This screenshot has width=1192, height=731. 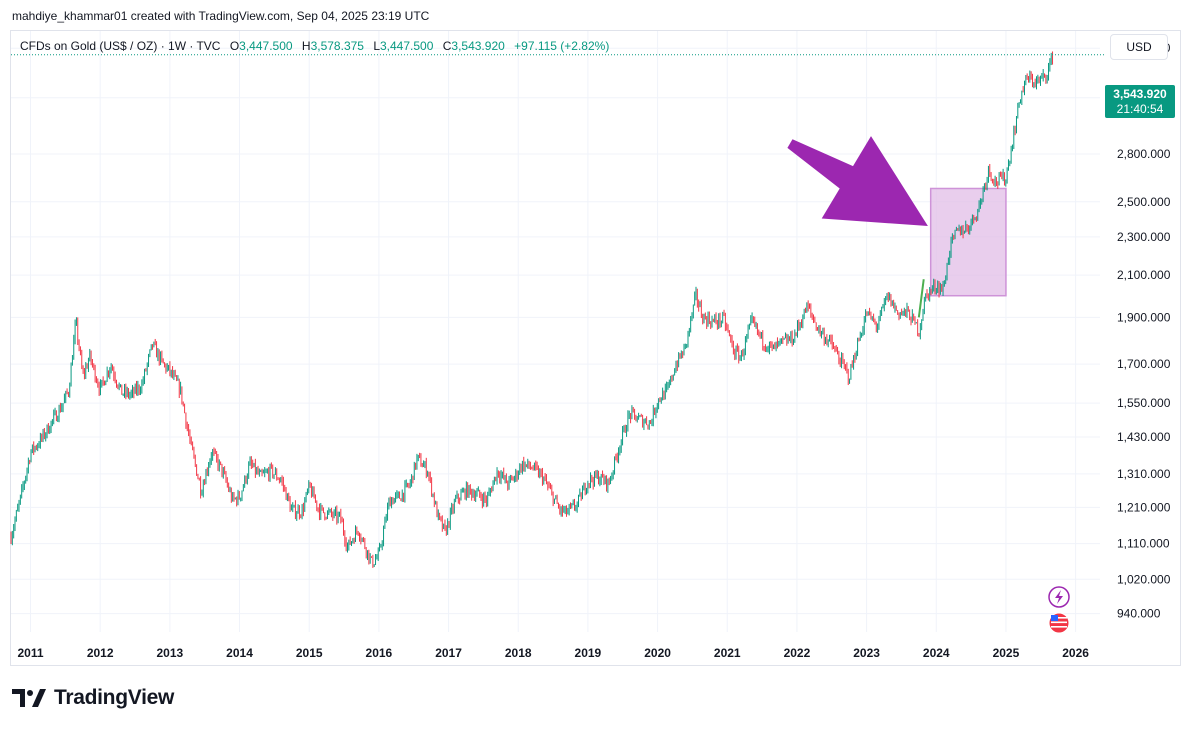 I want to click on close-label: C, so click(x=447, y=46).